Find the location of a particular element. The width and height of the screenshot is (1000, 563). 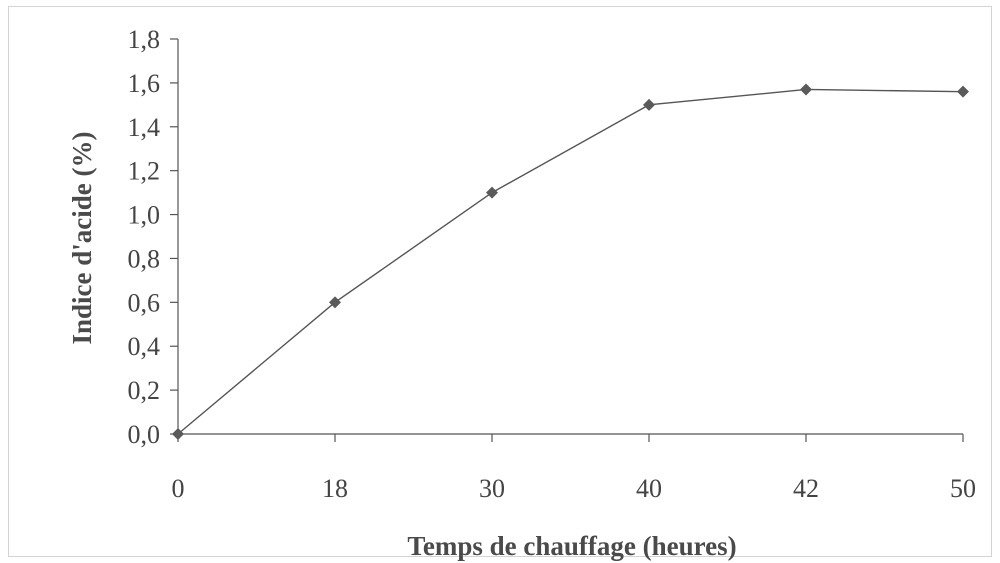

x-tick-label: 30 is located at coordinates (492, 488).